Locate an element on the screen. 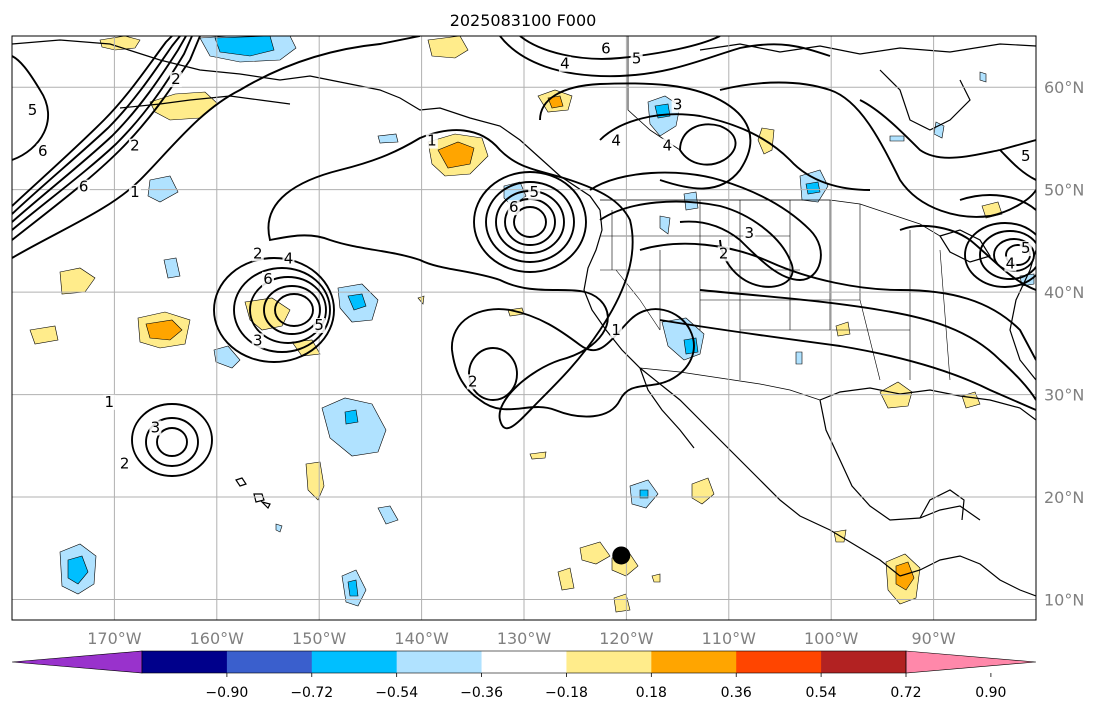 The image size is (1105, 712). coastline-alaska is located at coordinates (306, 125).